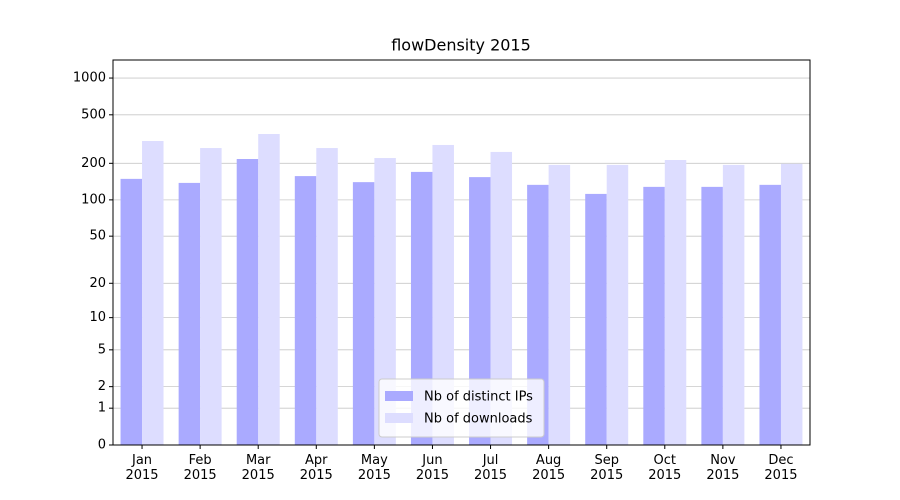 The width and height of the screenshot is (900, 500). I want to click on x-tick-label: Sep 2015, so click(607, 468).